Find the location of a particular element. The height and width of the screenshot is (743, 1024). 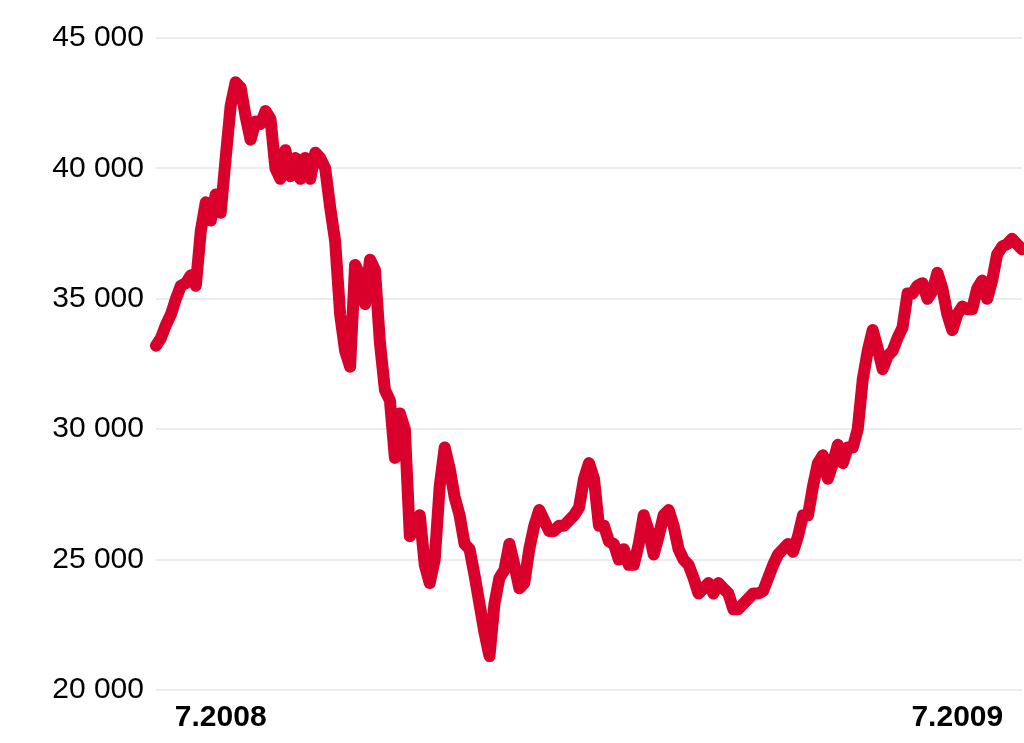

y-tick-label: 35 000 is located at coordinates (98, 297).